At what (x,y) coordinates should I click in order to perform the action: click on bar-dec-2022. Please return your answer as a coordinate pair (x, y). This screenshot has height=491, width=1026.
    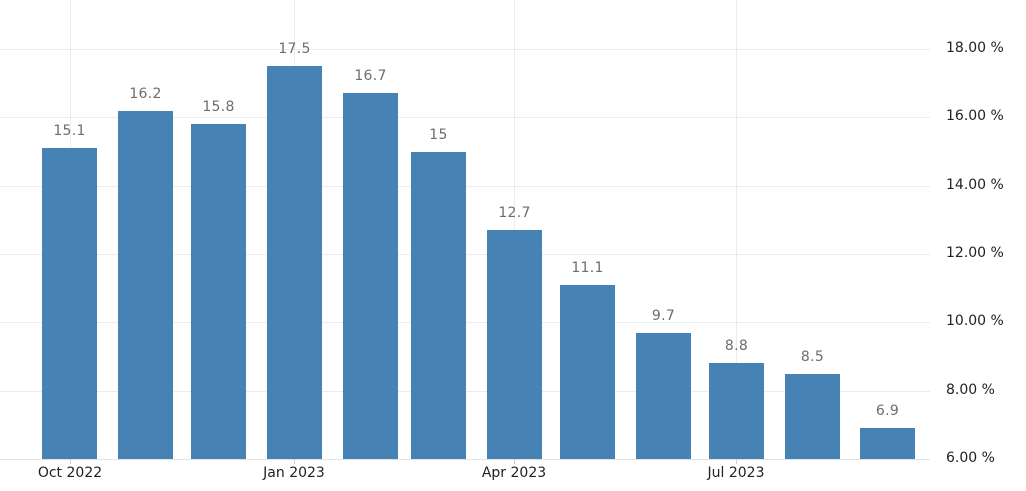
    Looking at the image, I should click on (294, 262).